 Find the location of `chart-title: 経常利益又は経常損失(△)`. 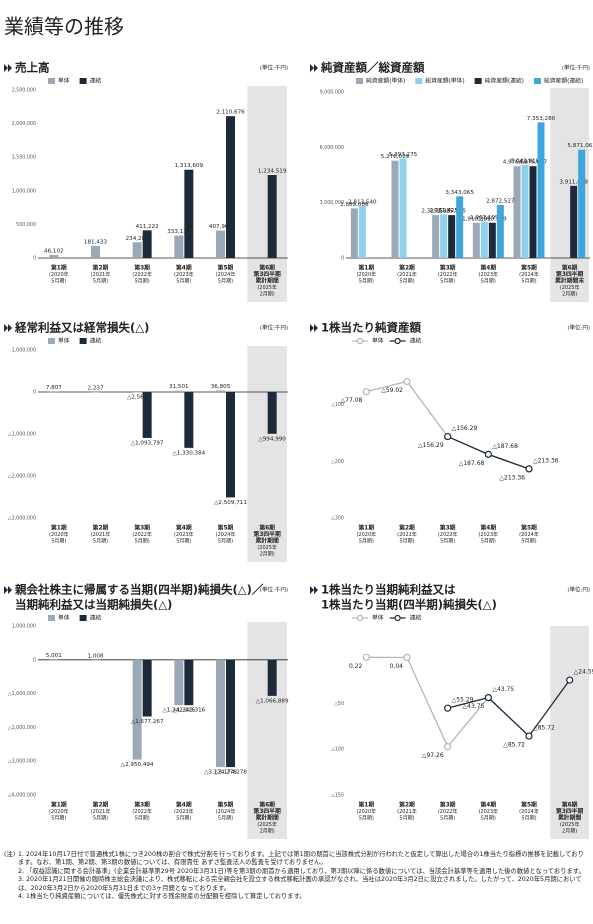

chart-title: 経常利益又は経常損失(△) is located at coordinates (81, 328).